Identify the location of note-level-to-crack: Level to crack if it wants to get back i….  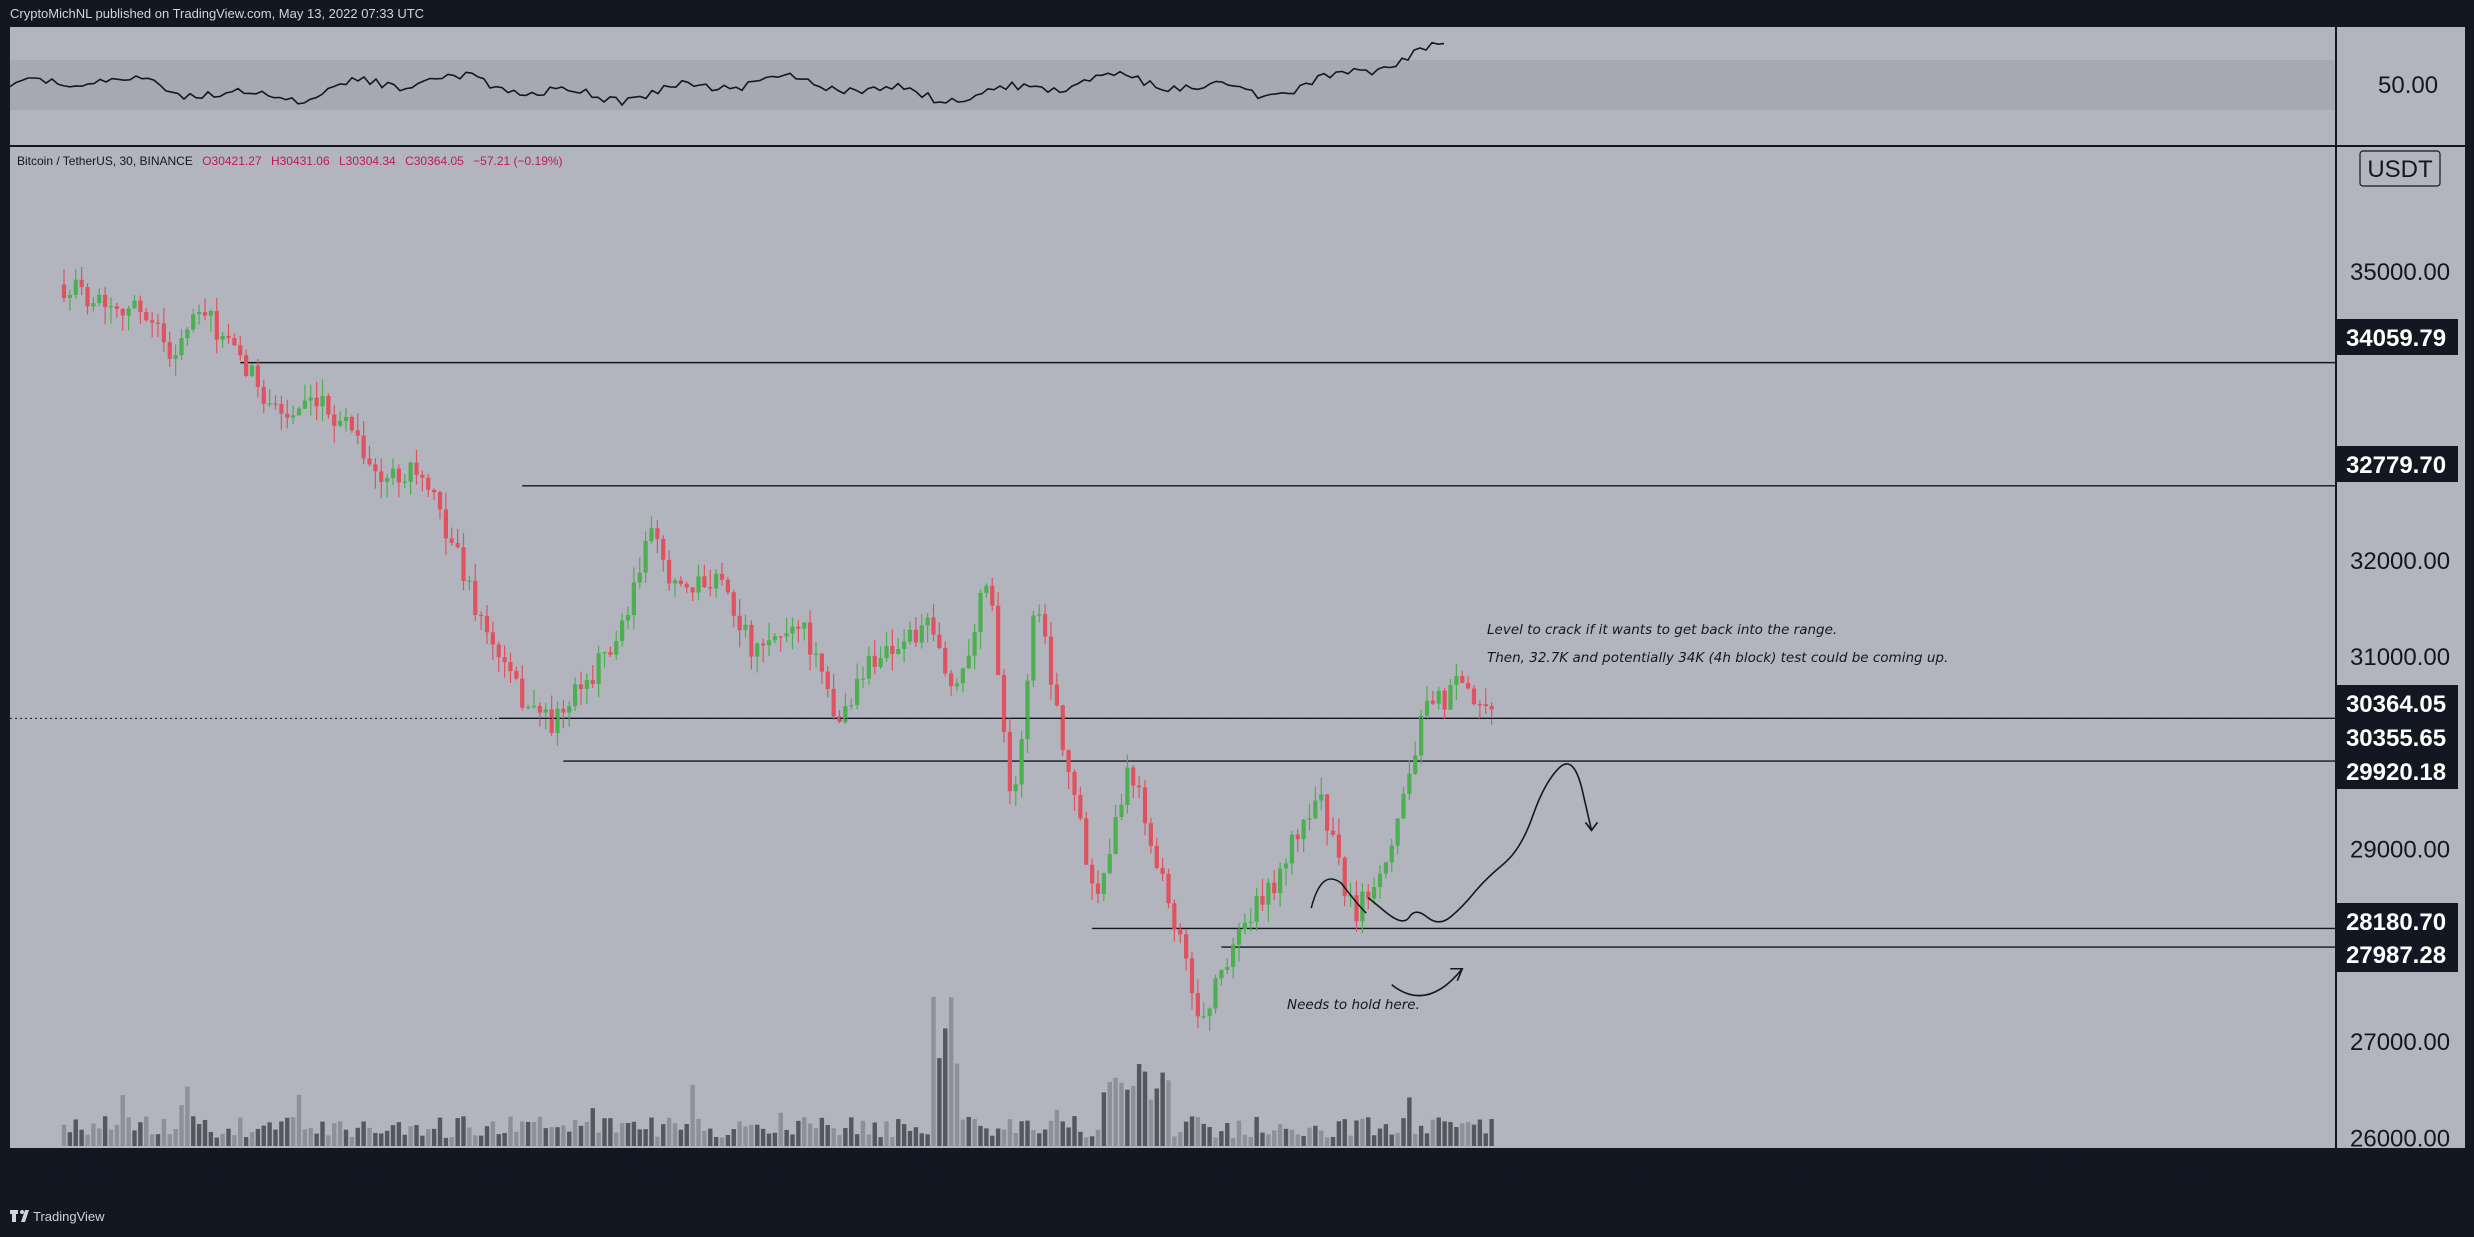
(1662, 630).